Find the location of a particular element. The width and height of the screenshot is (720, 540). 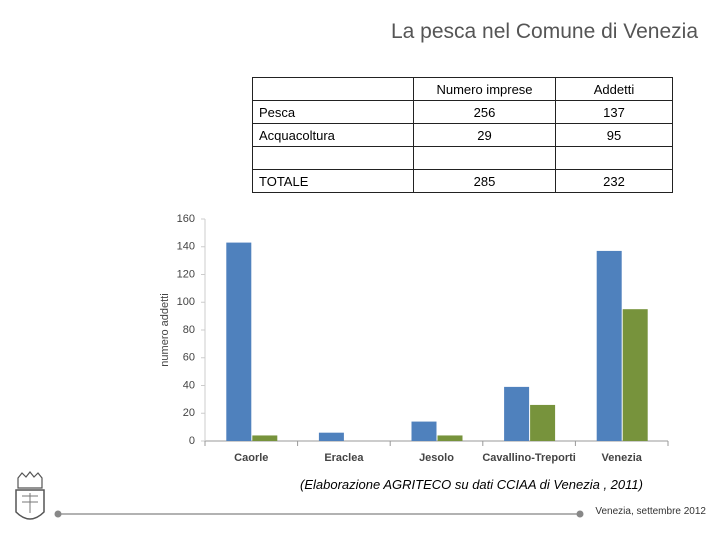

x-tick-label: Caorle is located at coordinates (251, 458).